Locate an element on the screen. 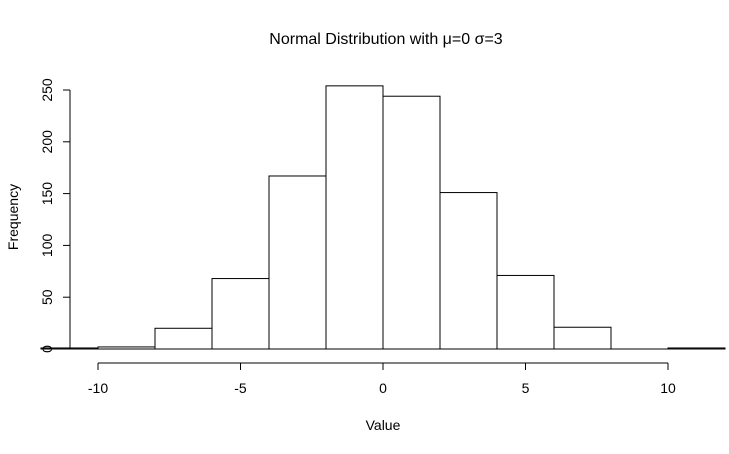 This screenshot has width=729, height=454. y-tick-label: 250 is located at coordinates (47, 90).